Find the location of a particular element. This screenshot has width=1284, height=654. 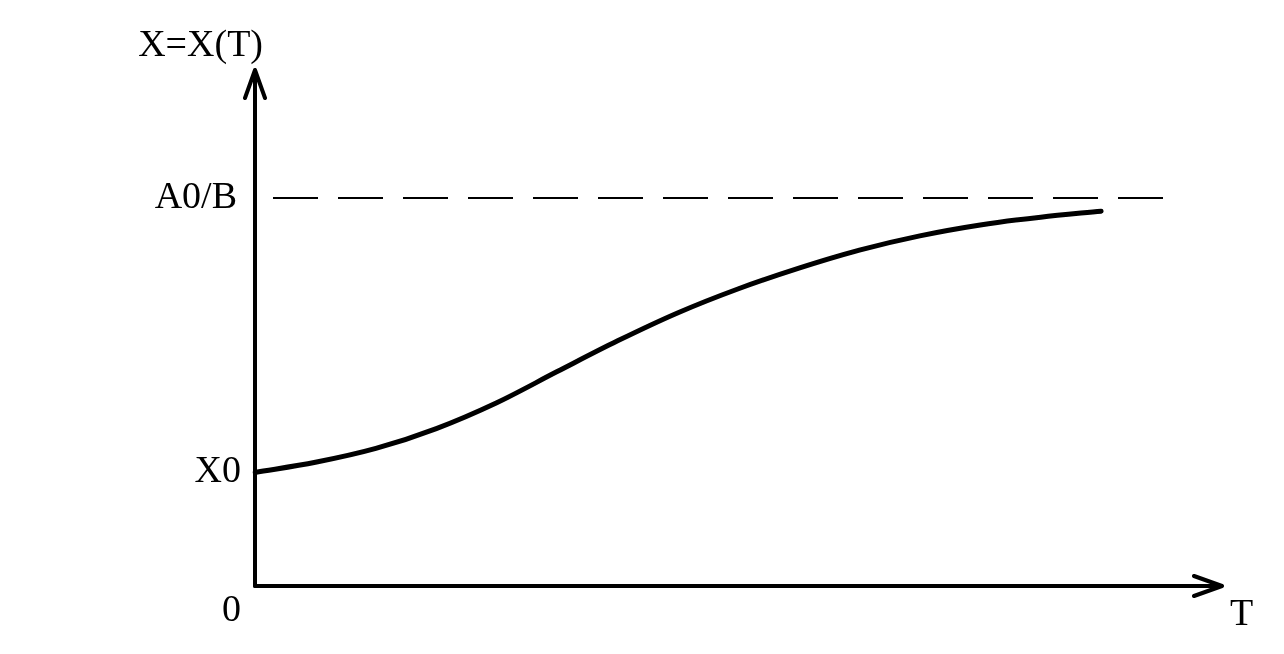

x-axis-title: T is located at coordinates (1242, 611).